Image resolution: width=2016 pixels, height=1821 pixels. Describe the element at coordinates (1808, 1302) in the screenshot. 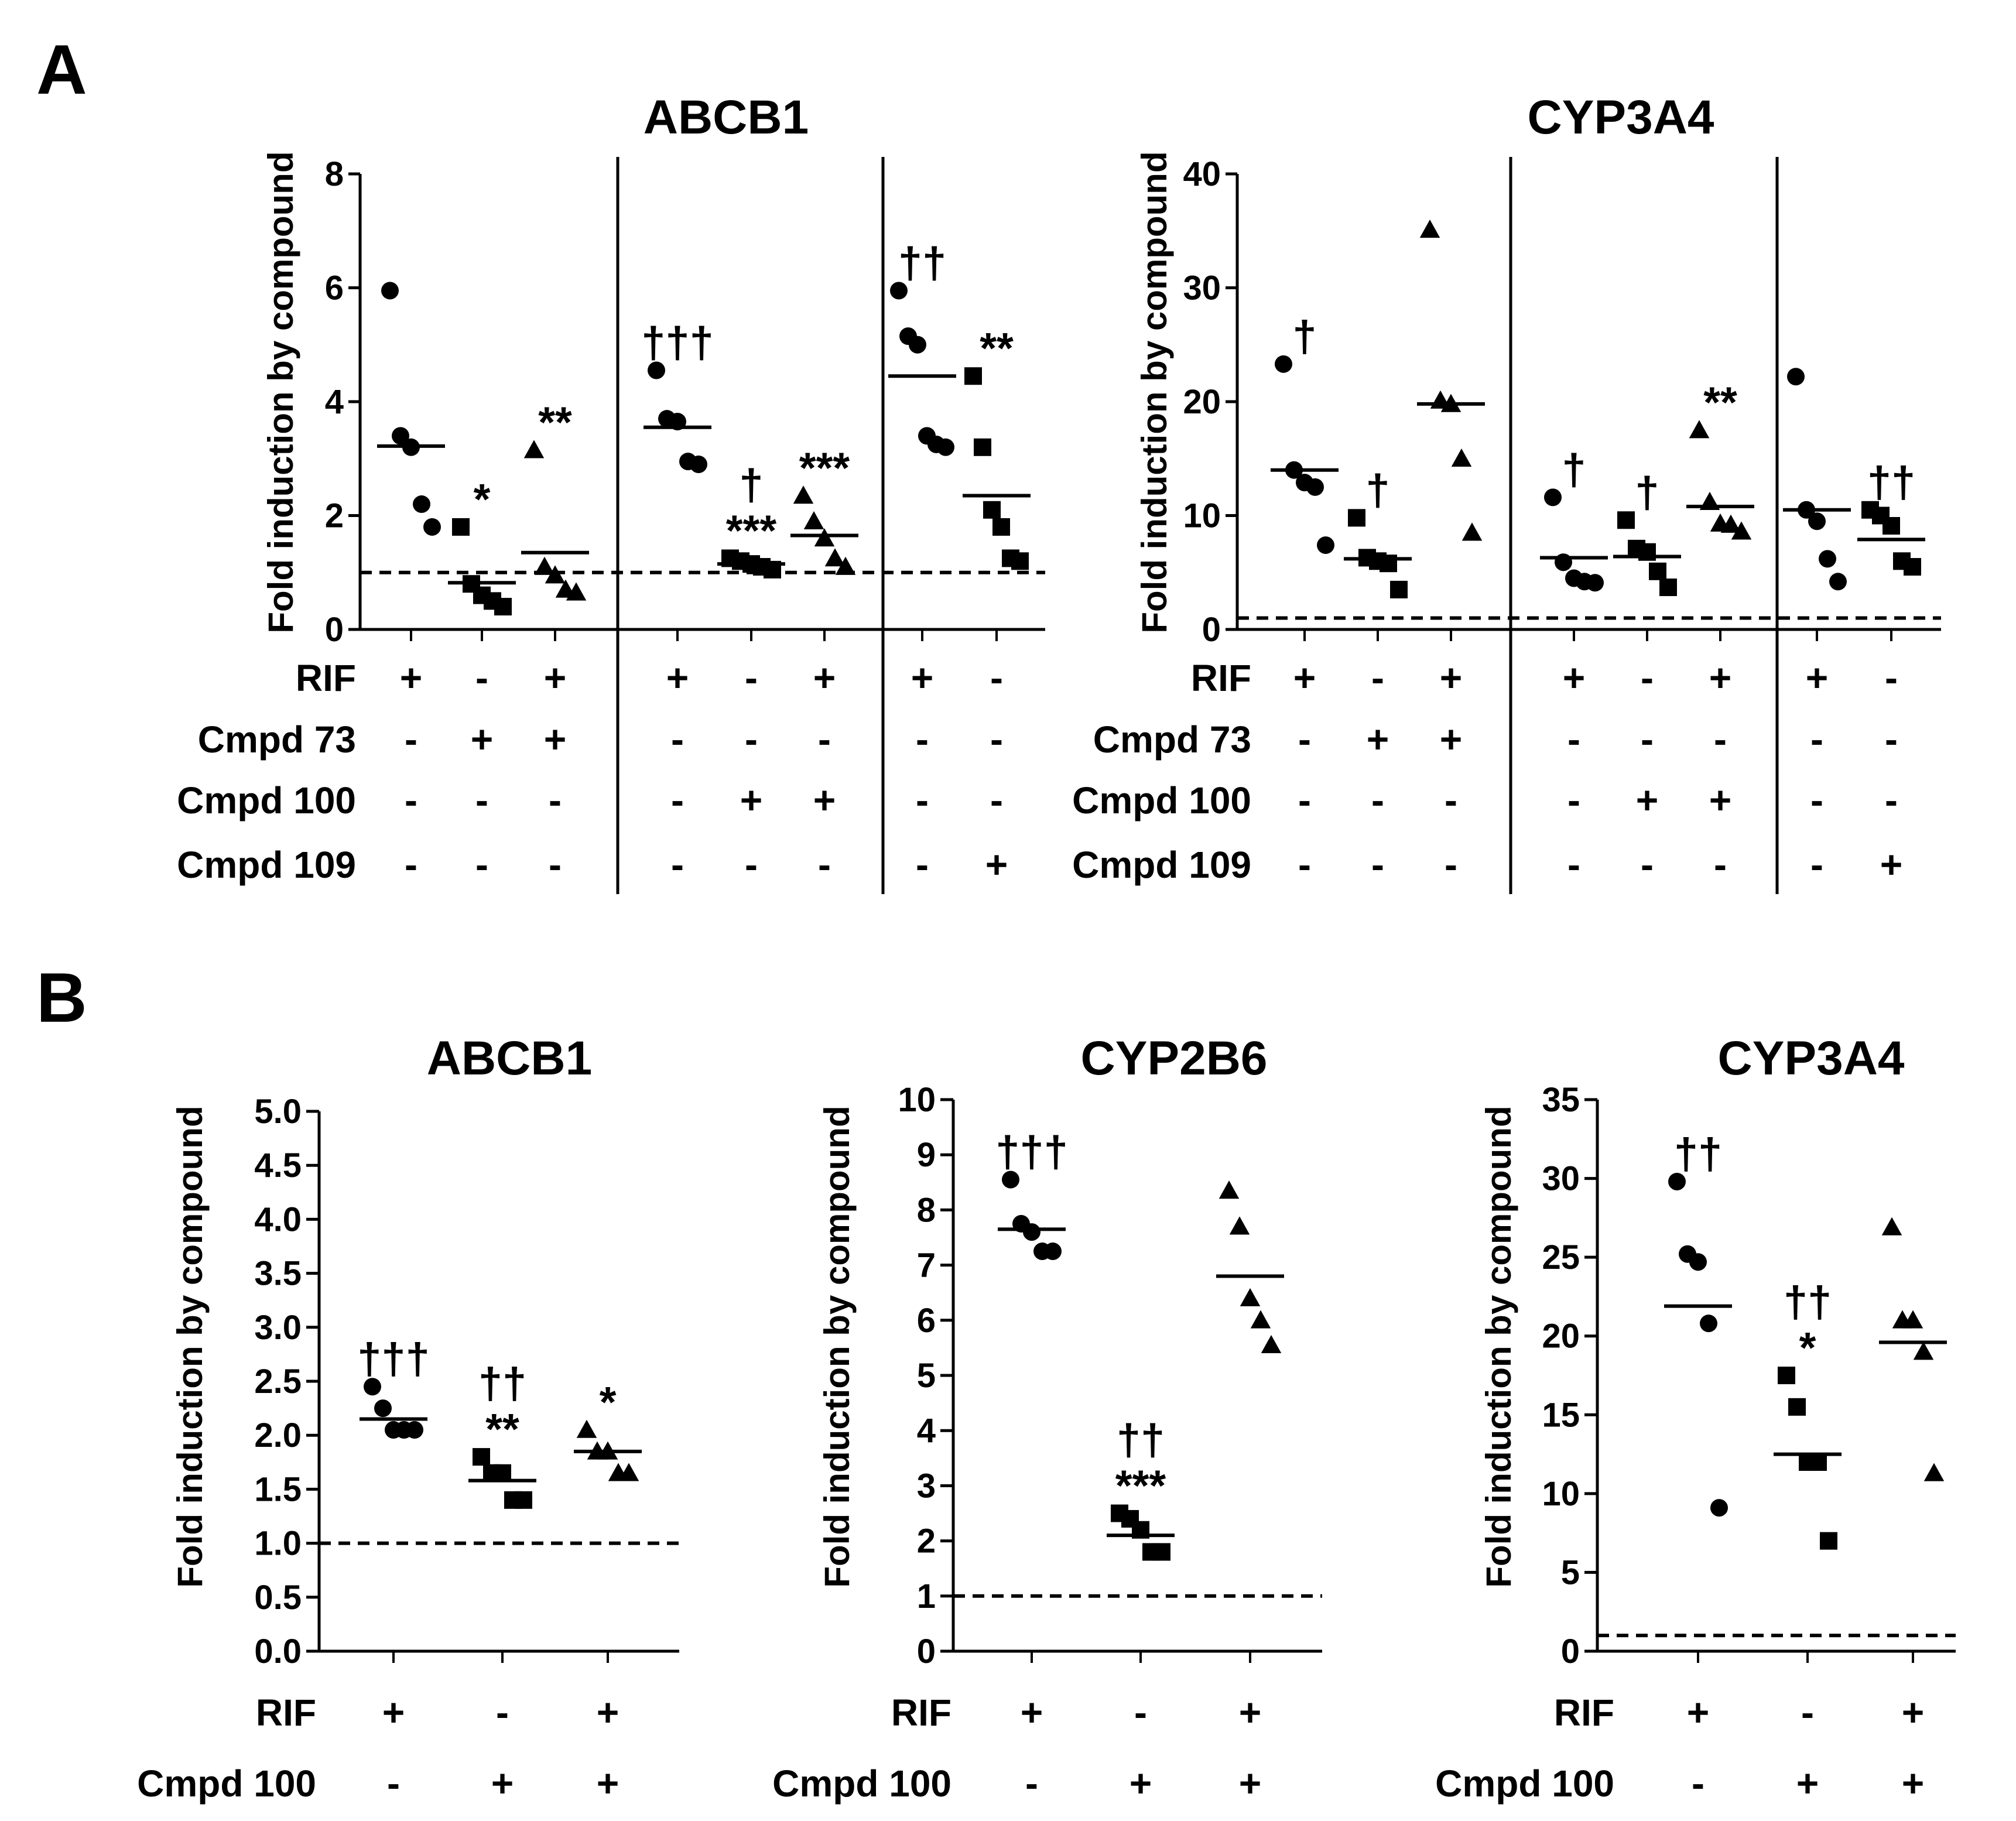

I see `significance-annotation: ††` at that location.